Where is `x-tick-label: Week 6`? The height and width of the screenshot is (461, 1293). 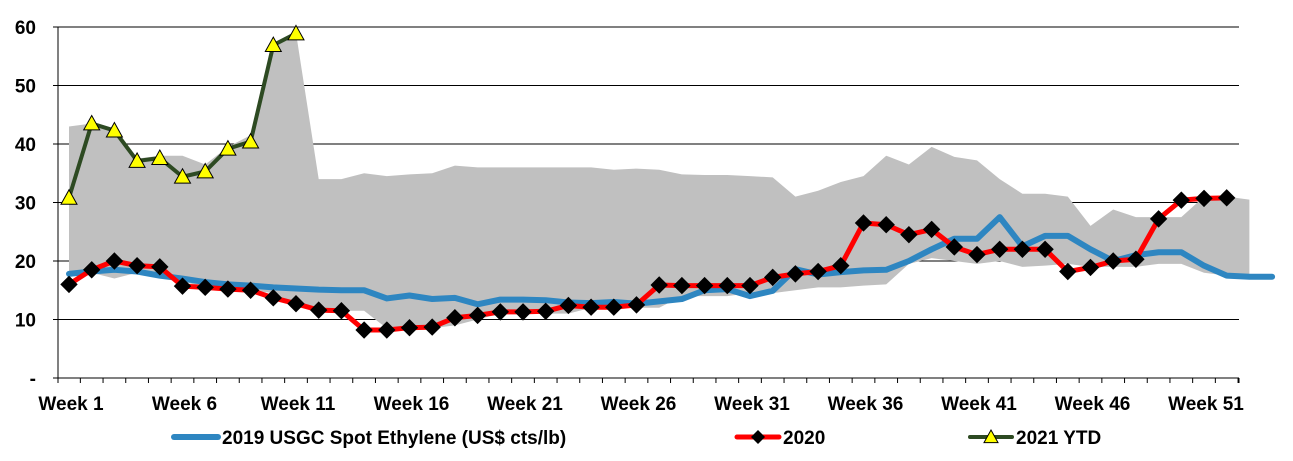
x-tick-label: Week 6 is located at coordinates (184, 404).